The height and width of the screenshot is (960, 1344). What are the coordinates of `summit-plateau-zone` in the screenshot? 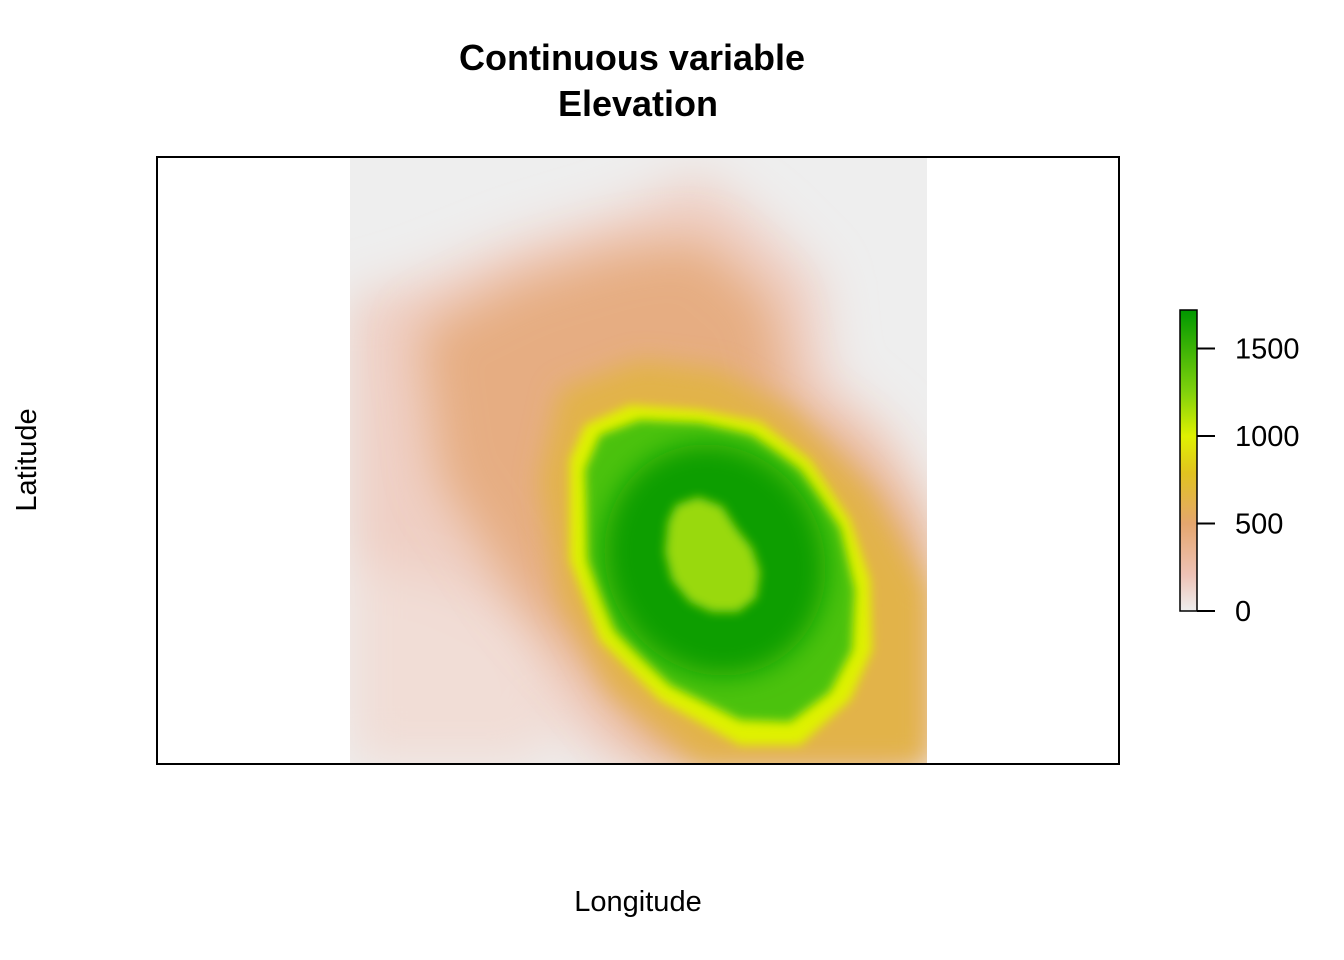 It's located at (712, 554).